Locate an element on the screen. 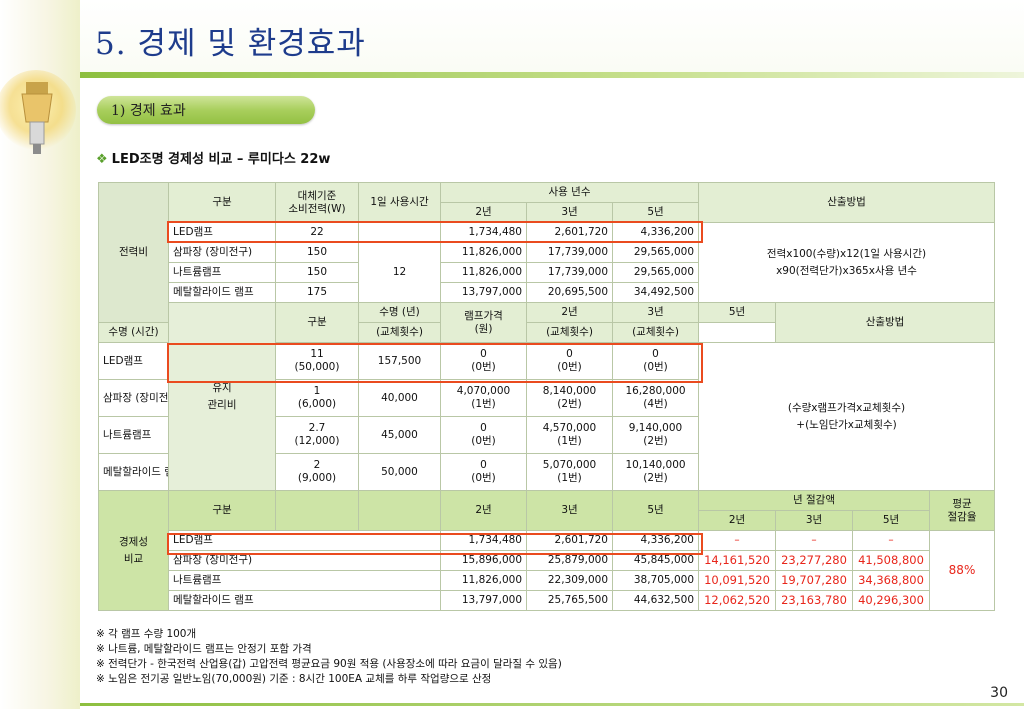  maint-method: (수량x램프가격x교체횟수) +(노임단가x교체횟수) is located at coordinates (846, 416).